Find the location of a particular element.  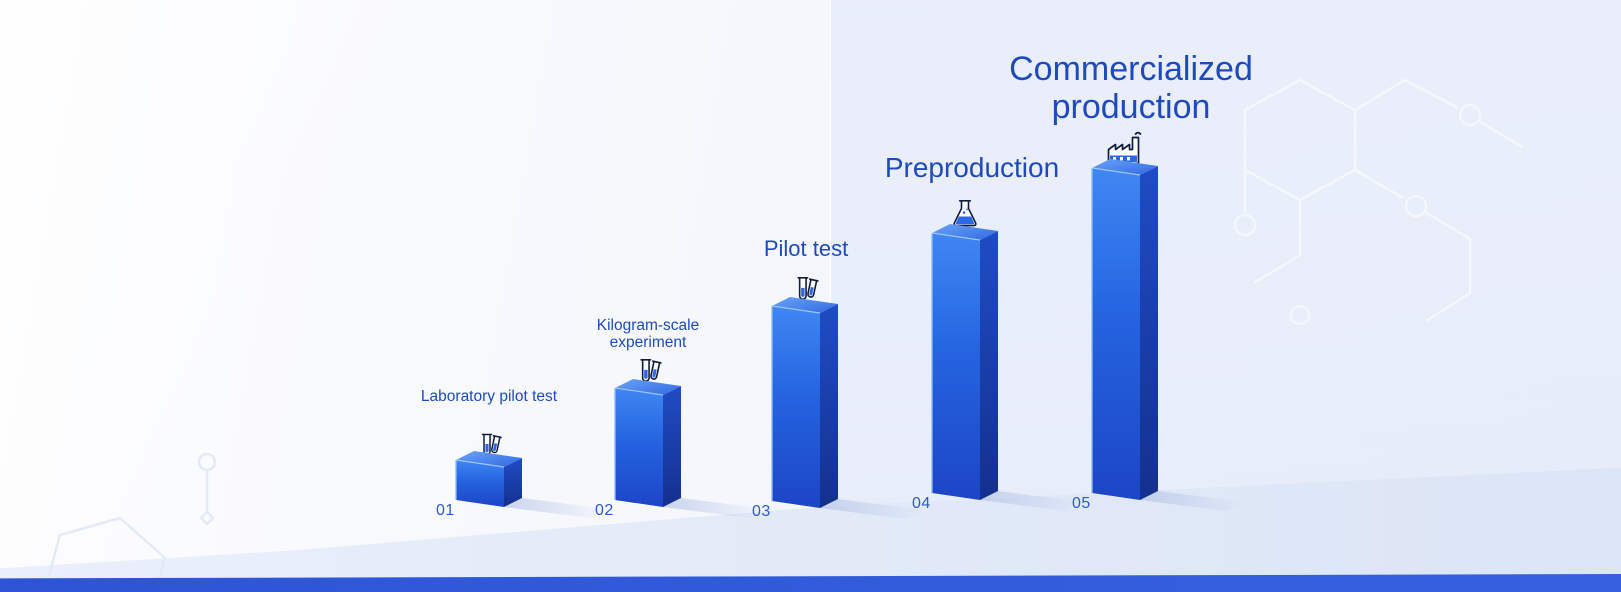

stage-2-label: Kilogram-scale experiment is located at coordinates (648, 334).